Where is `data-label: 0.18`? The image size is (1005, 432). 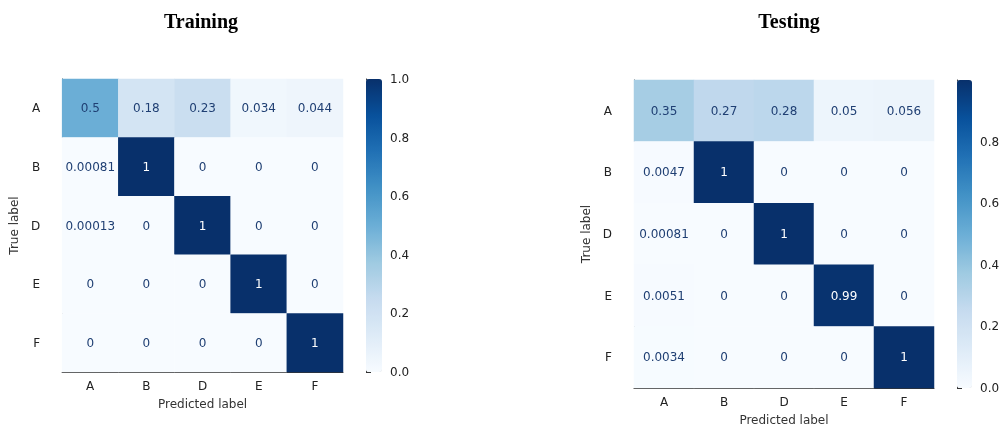 data-label: 0.18 is located at coordinates (146, 108).